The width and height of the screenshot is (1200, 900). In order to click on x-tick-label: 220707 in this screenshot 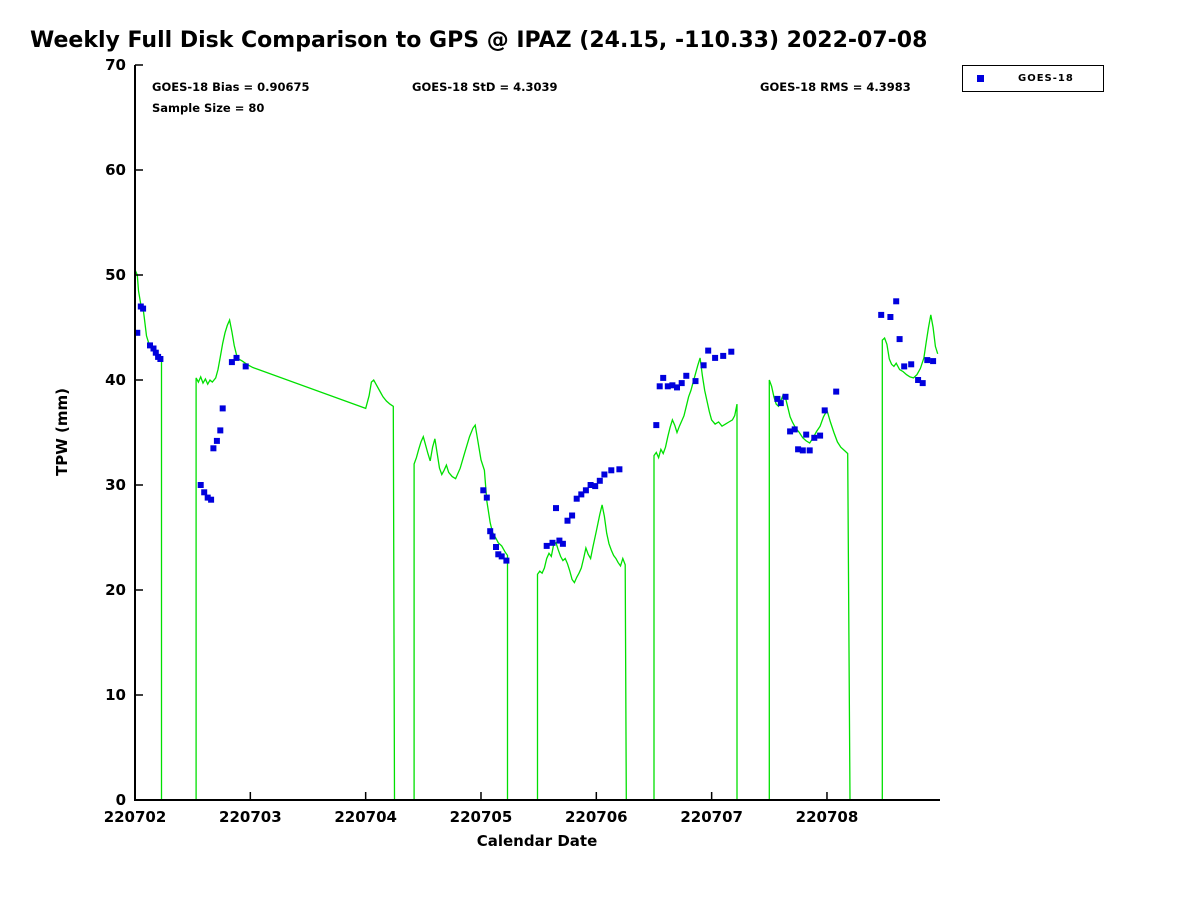, I will do `click(711, 817)`.